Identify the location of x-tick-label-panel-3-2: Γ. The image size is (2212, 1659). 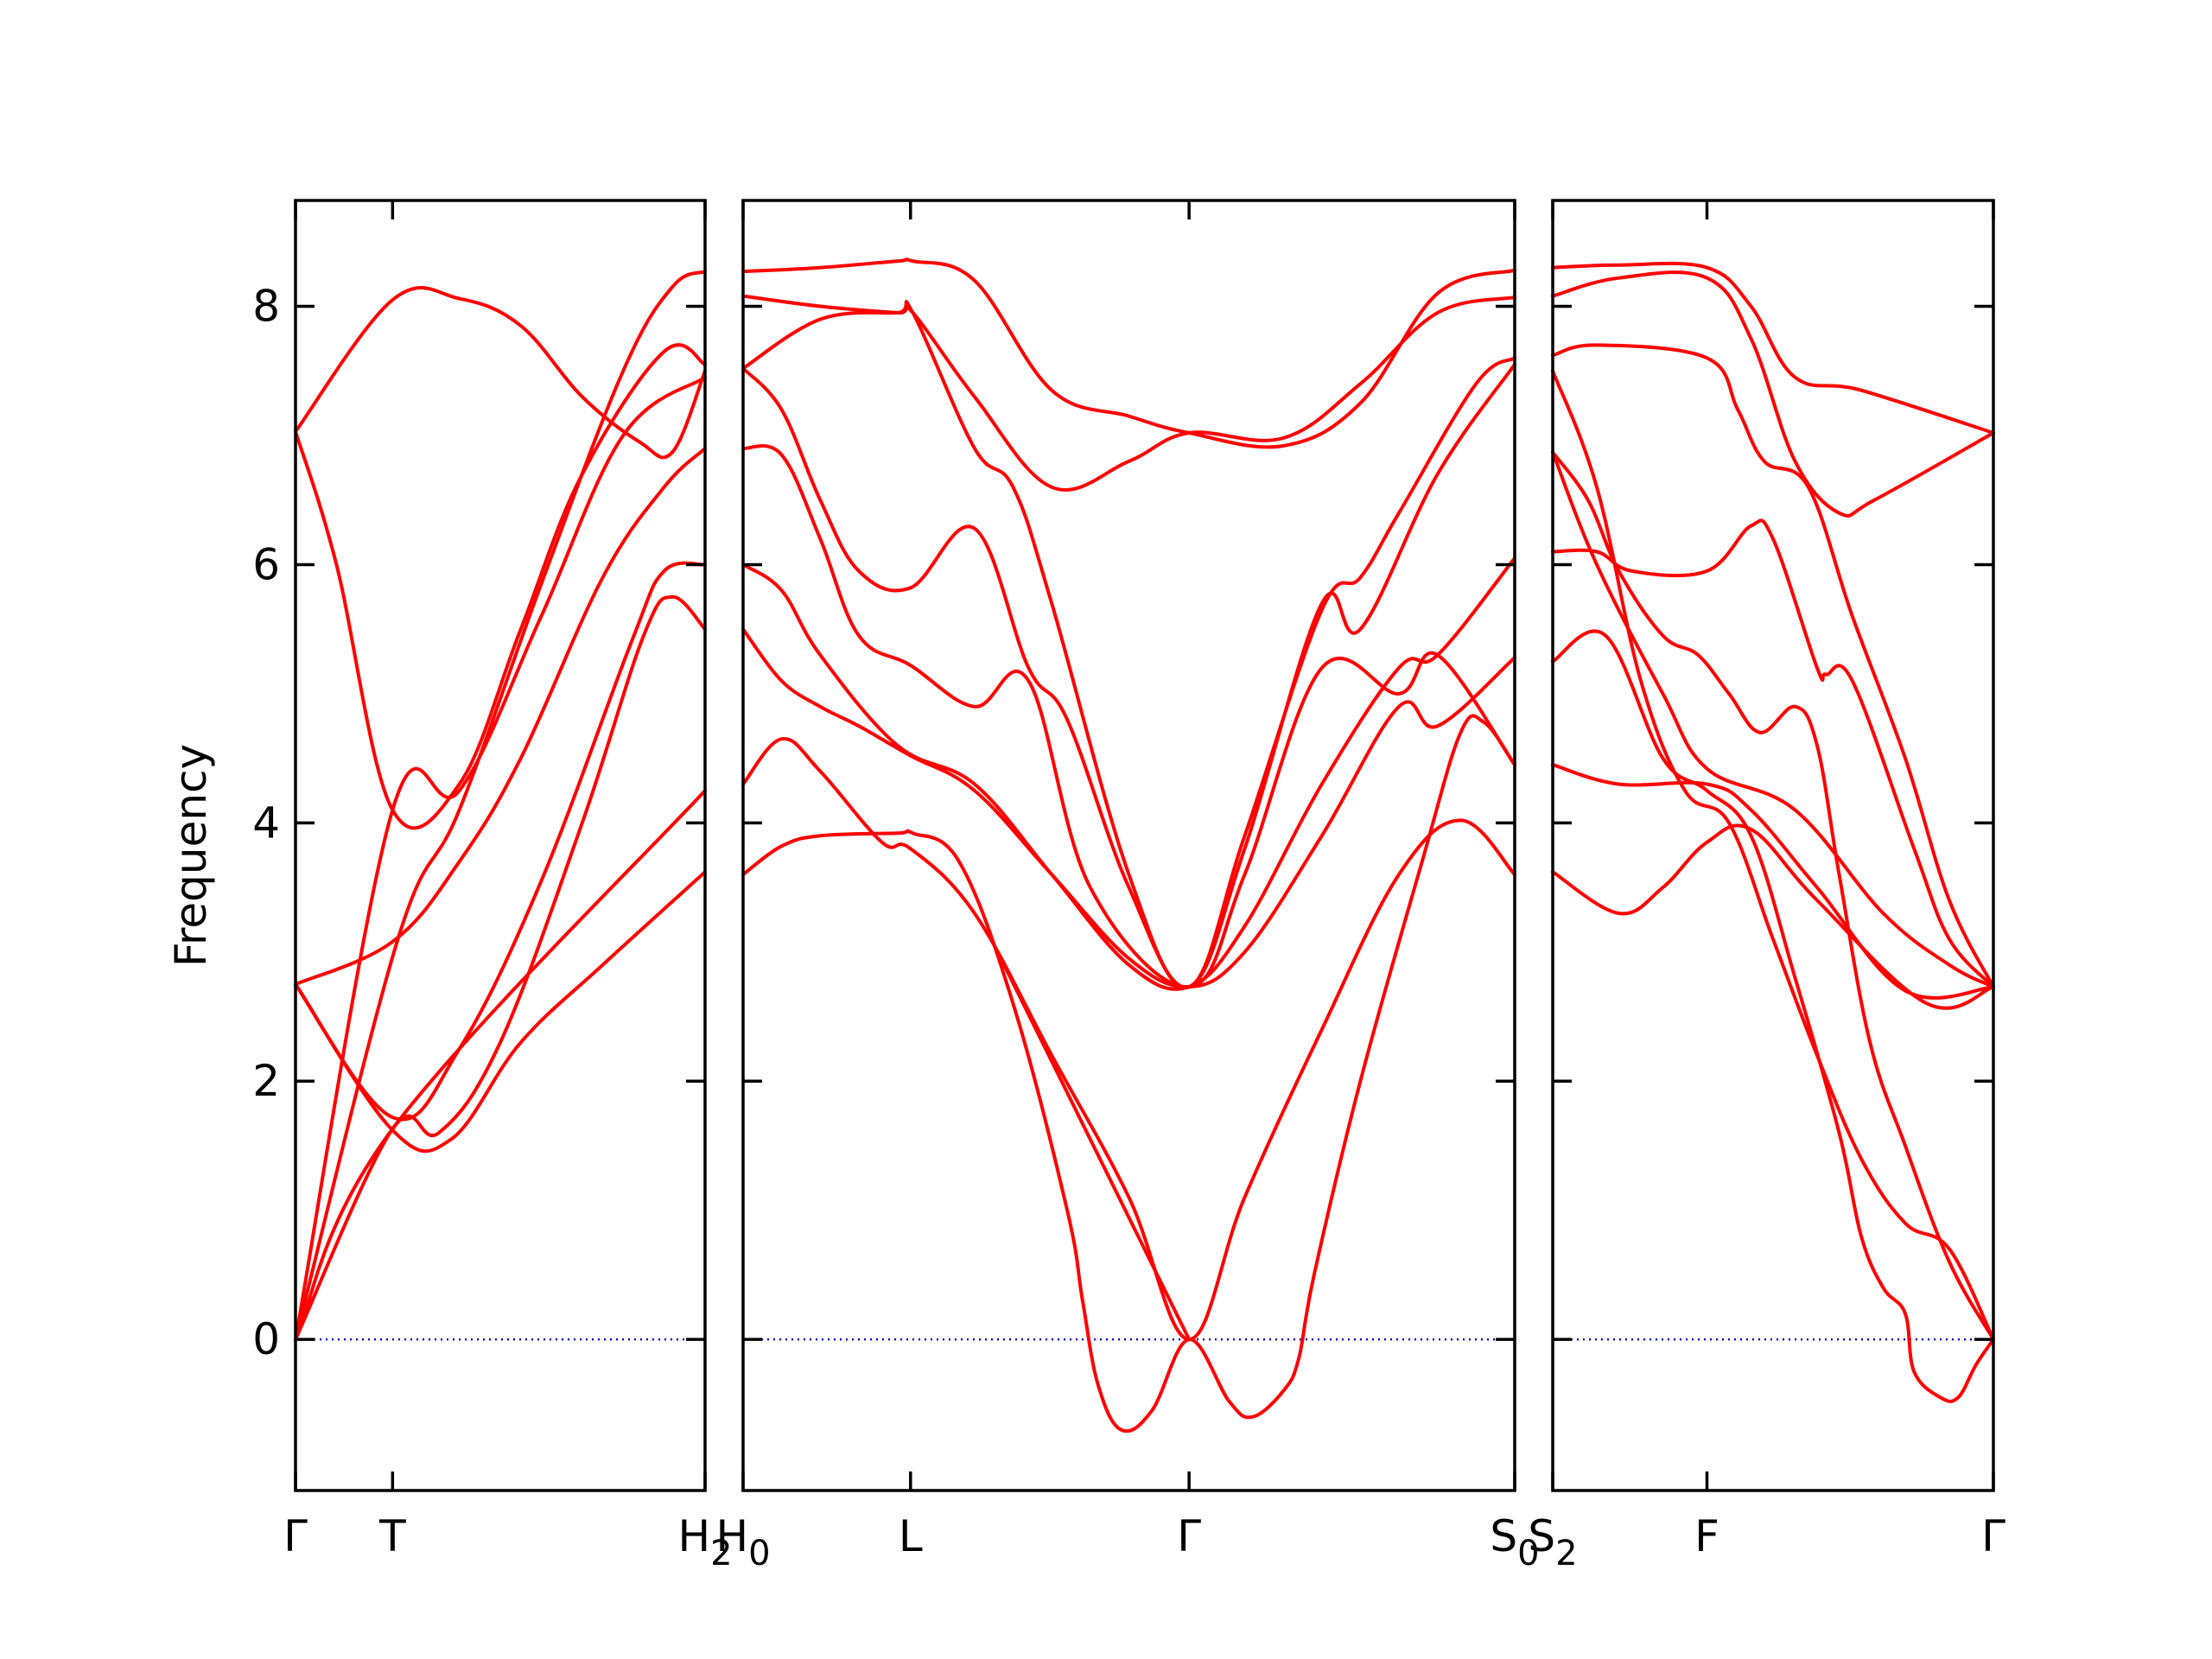
(1993, 1536).